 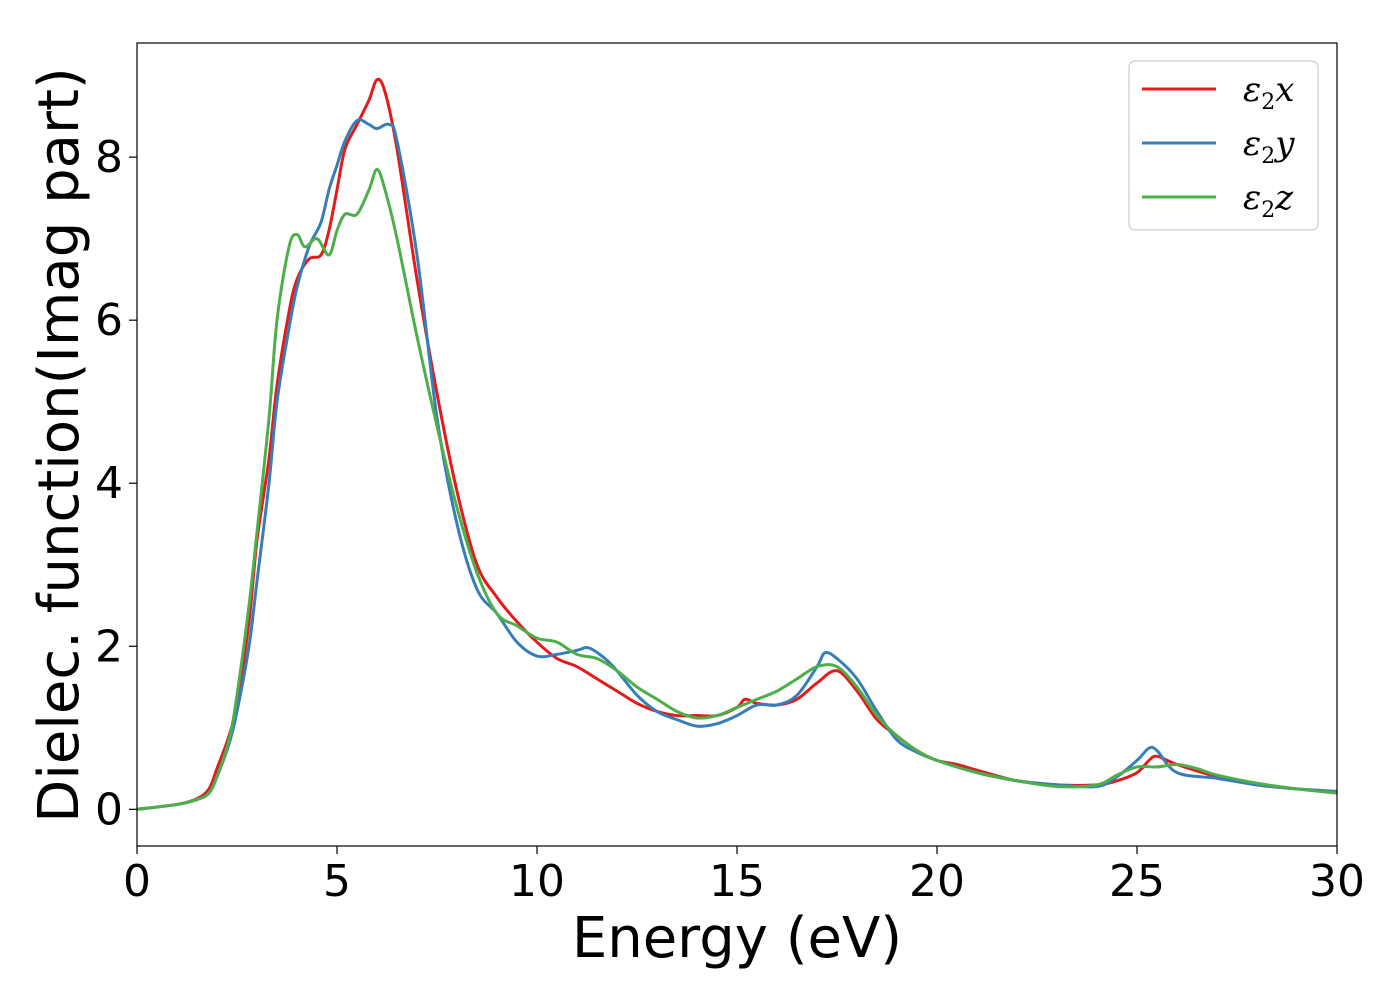 What do you see at coordinates (109, 809) in the screenshot?
I see `y-tick-label: 0` at bounding box center [109, 809].